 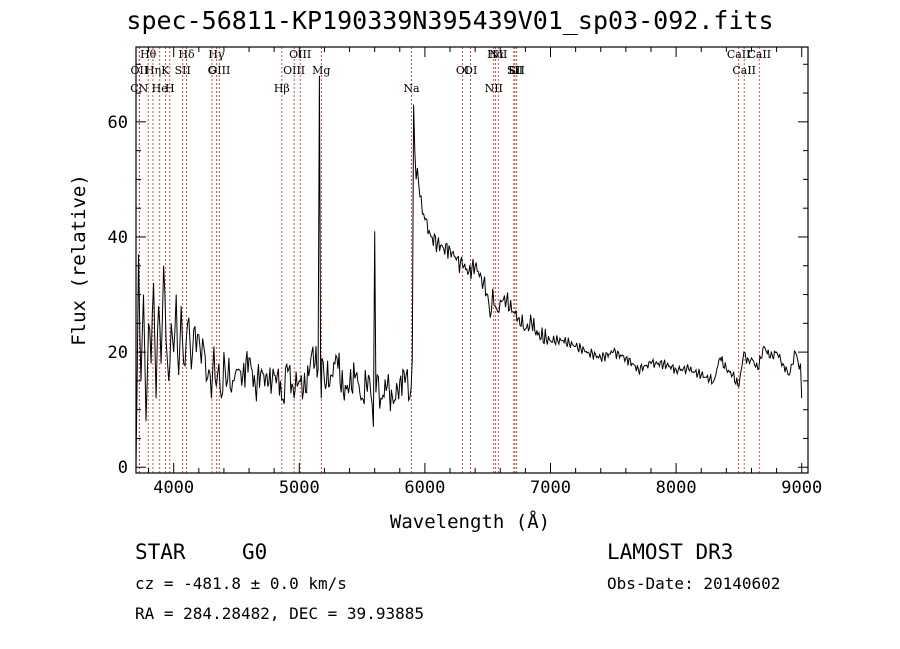 What do you see at coordinates (118, 353) in the screenshot?
I see `y-tick-label: 20` at bounding box center [118, 353].